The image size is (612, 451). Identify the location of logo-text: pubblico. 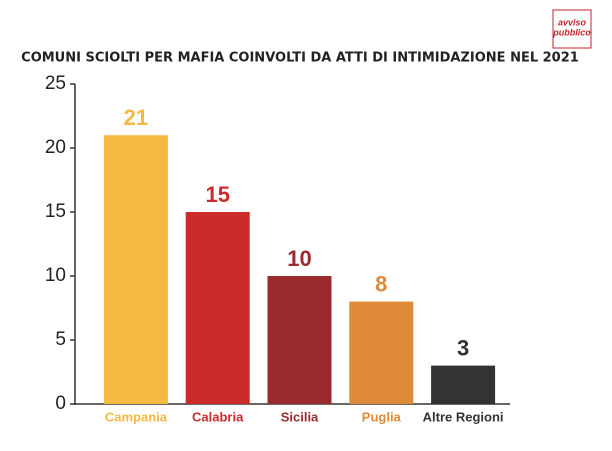
(571, 32).